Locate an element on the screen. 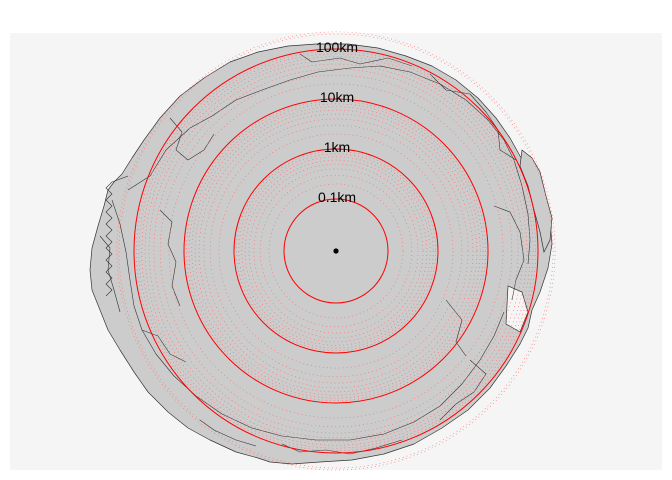 Image resolution: width=672 pixels, height=480 pixels. distance-ring-label: 1km is located at coordinates (337, 147).